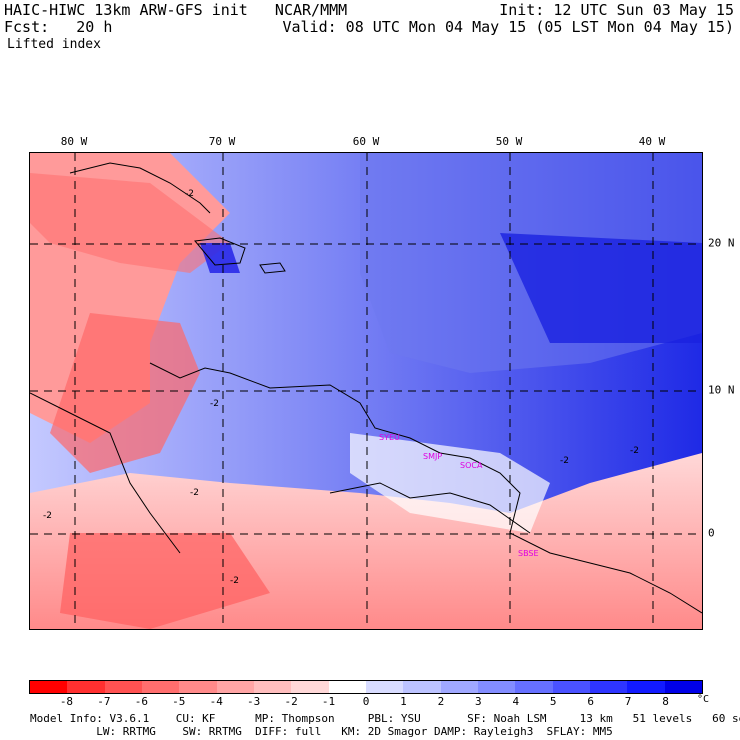 The height and width of the screenshot is (740, 740). Describe the element at coordinates (125, 393) in the screenshot. I see `central-america-field` at that location.